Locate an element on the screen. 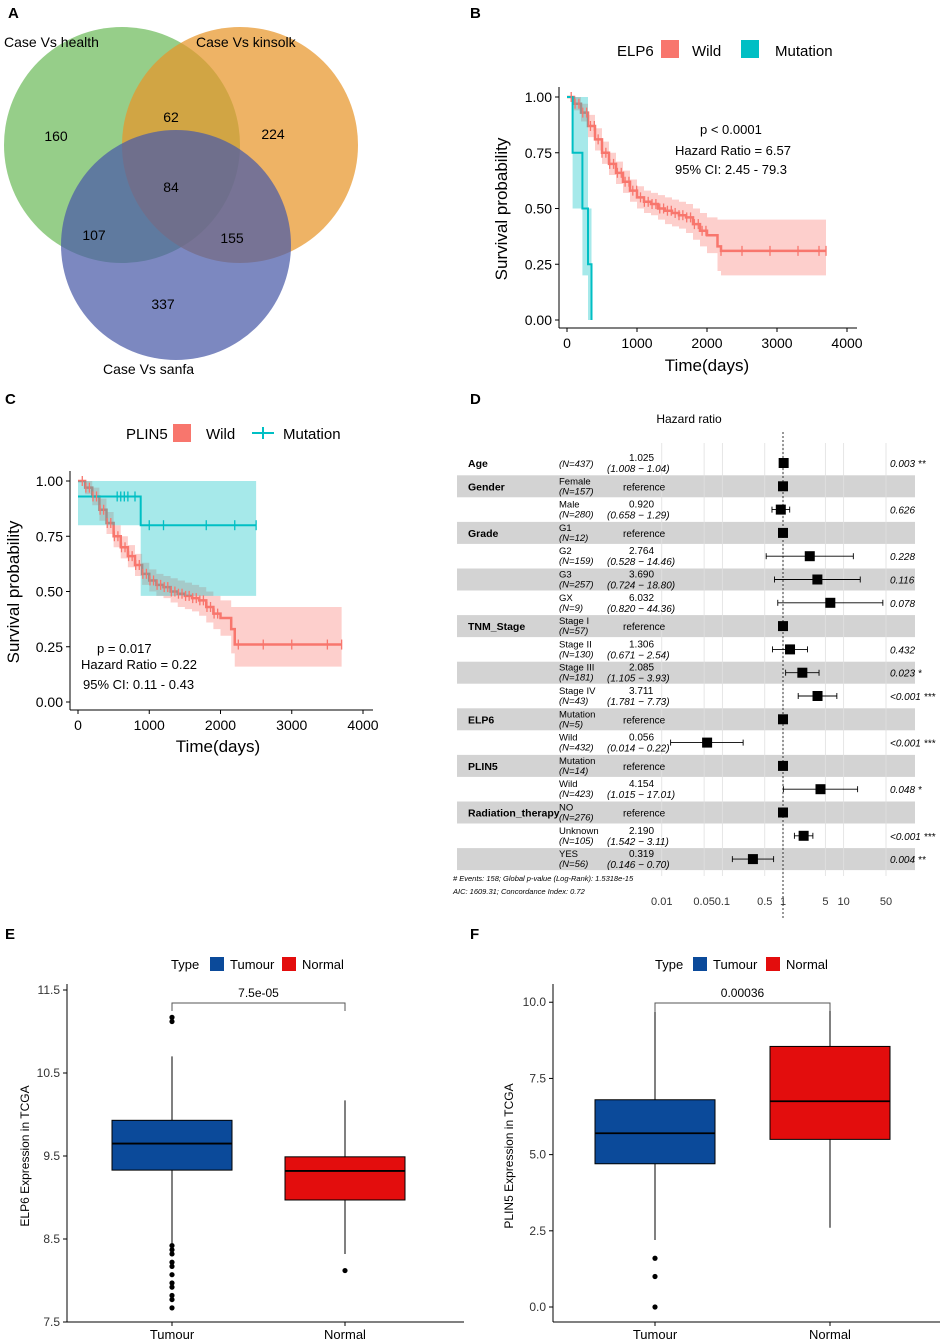  forest-level-label: Stage II is located at coordinates (575, 644).